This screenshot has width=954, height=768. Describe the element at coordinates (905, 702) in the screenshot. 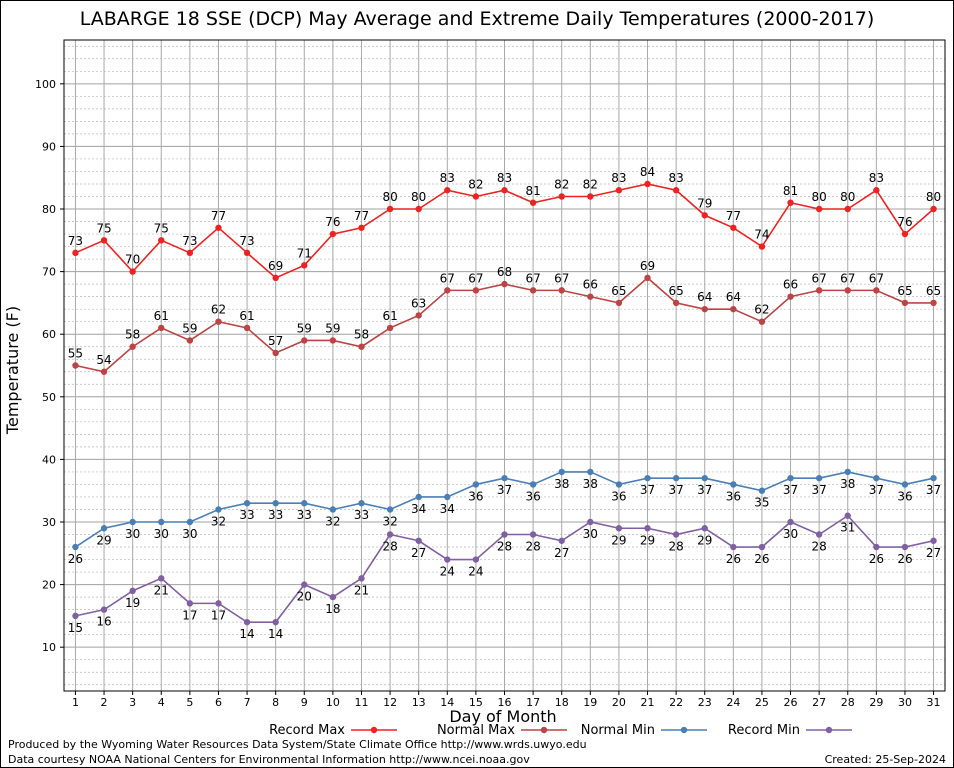

I see `x-tick-label: 30` at that location.